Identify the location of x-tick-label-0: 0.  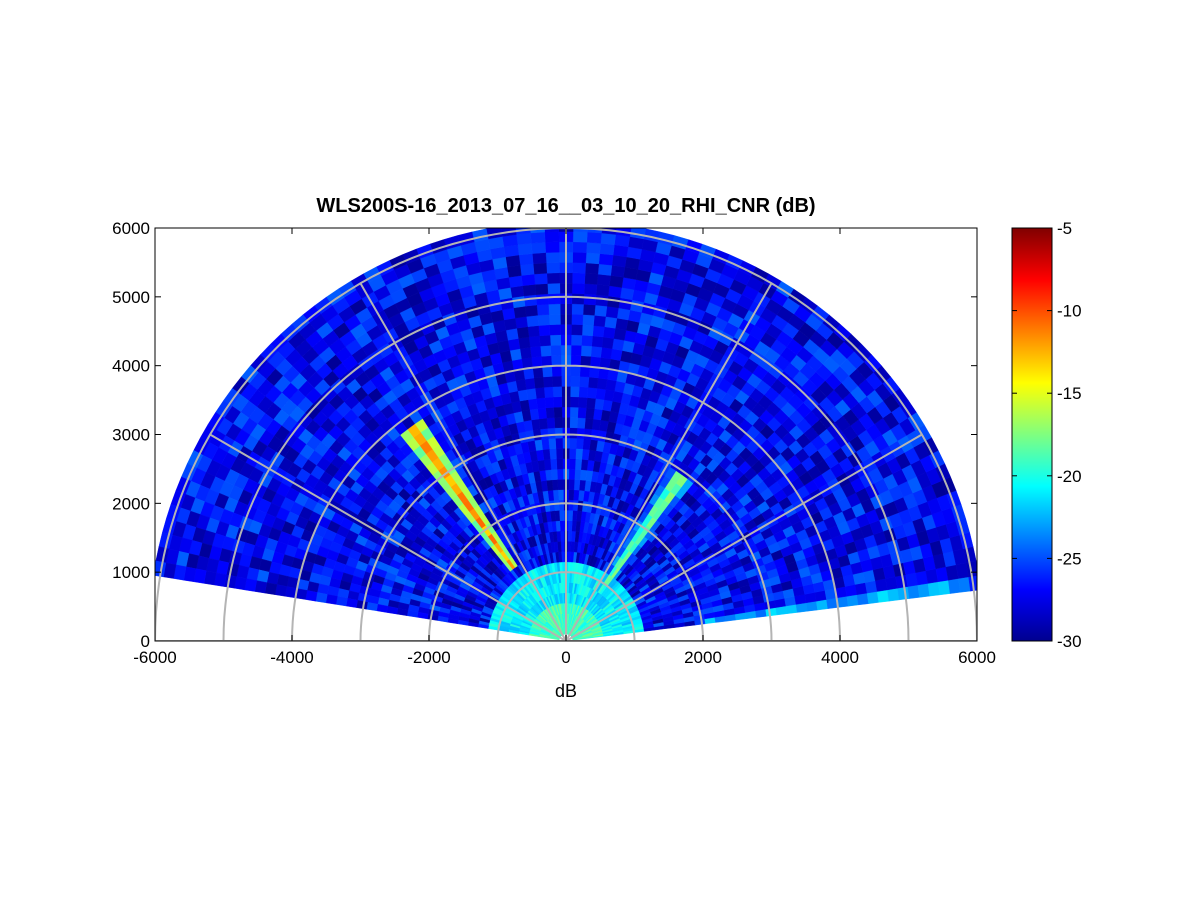
(565, 657).